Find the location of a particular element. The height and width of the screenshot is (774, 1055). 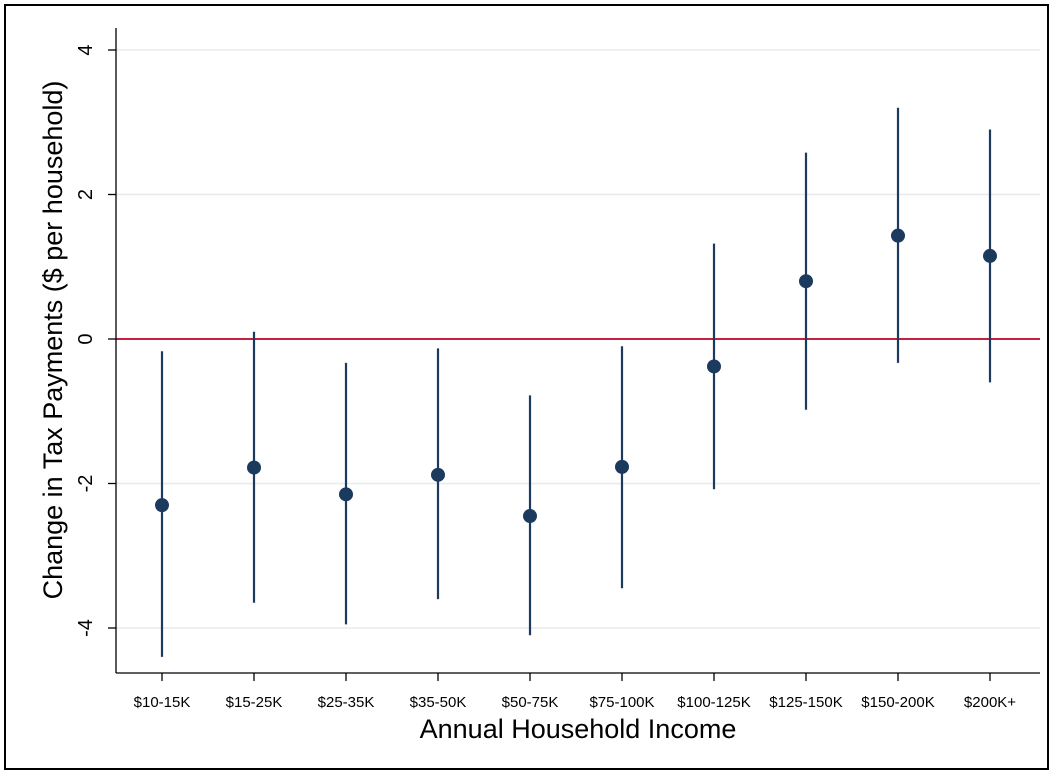

y-tick-label: -2 is located at coordinates (86, 484).